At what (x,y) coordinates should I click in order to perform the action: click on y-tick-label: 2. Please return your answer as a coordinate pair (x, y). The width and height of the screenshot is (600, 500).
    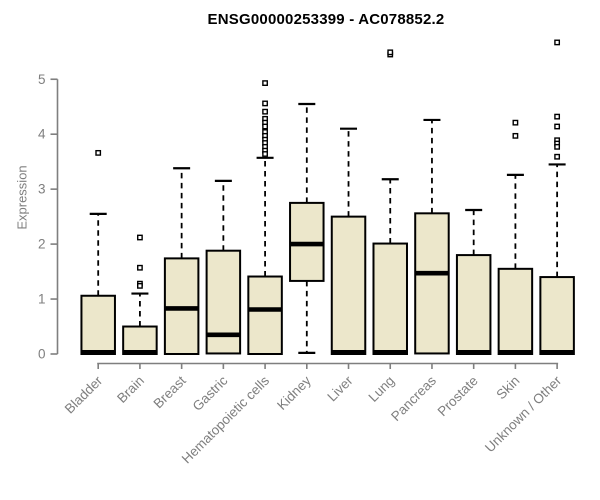
    Looking at the image, I should click on (42, 244).